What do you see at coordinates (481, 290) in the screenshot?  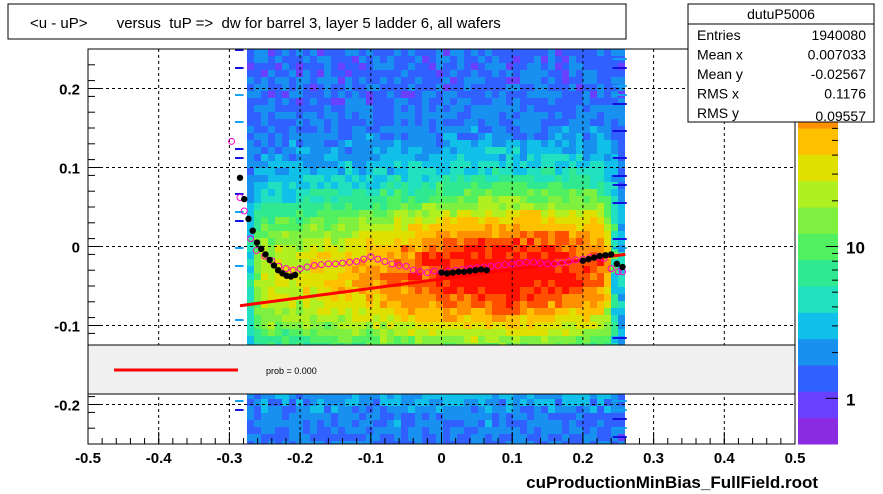 I see `heatmap-cell-1915` at bounding box center [481, 290].